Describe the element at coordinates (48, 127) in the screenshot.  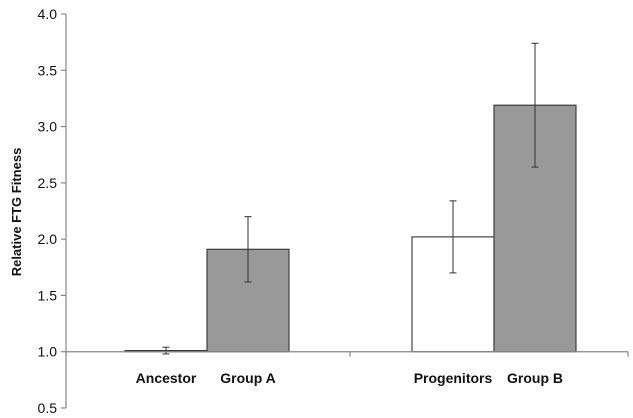
I see `y-tick-label: 3.0` at that location.